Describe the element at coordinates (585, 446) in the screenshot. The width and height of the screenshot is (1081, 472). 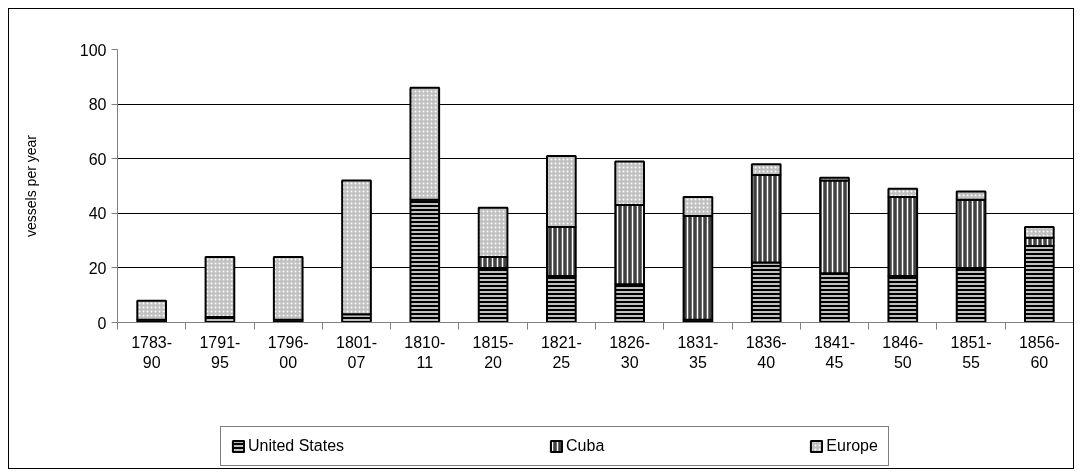
I see `legend-label: Cuba` at that location.